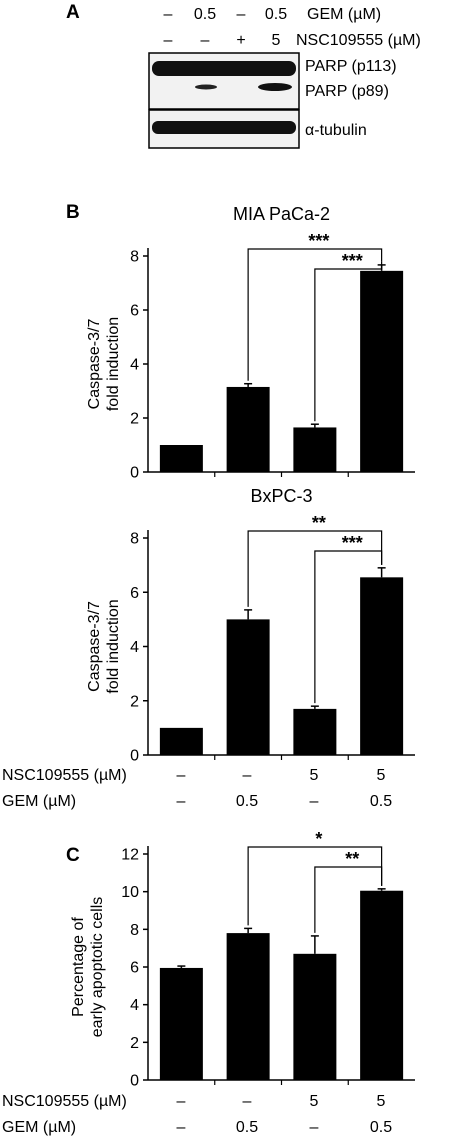 This screenshot has height=1136, width=459. I want to click on y-axis-label: Percentage of early apoptotic cells, so click(88, 967).